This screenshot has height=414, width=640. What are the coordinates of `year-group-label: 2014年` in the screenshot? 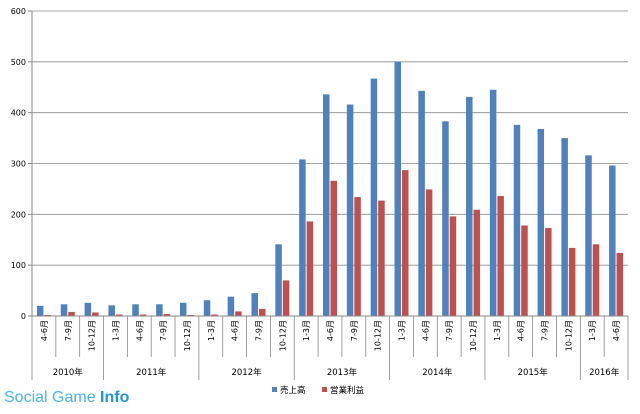 It's located at (437, 372).